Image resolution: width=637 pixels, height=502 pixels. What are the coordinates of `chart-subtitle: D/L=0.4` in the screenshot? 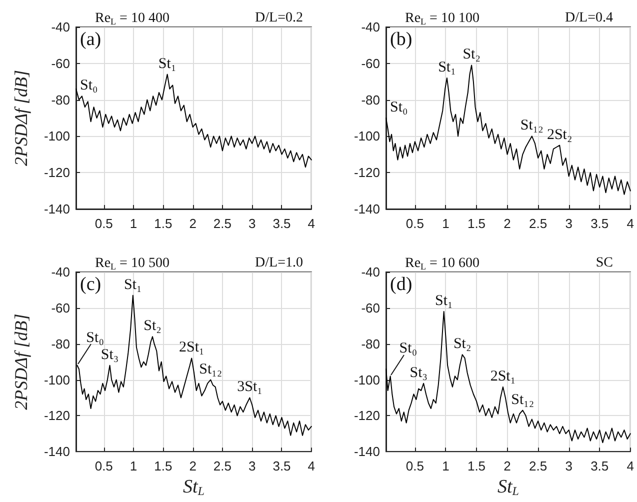 It's located at (589, 18).